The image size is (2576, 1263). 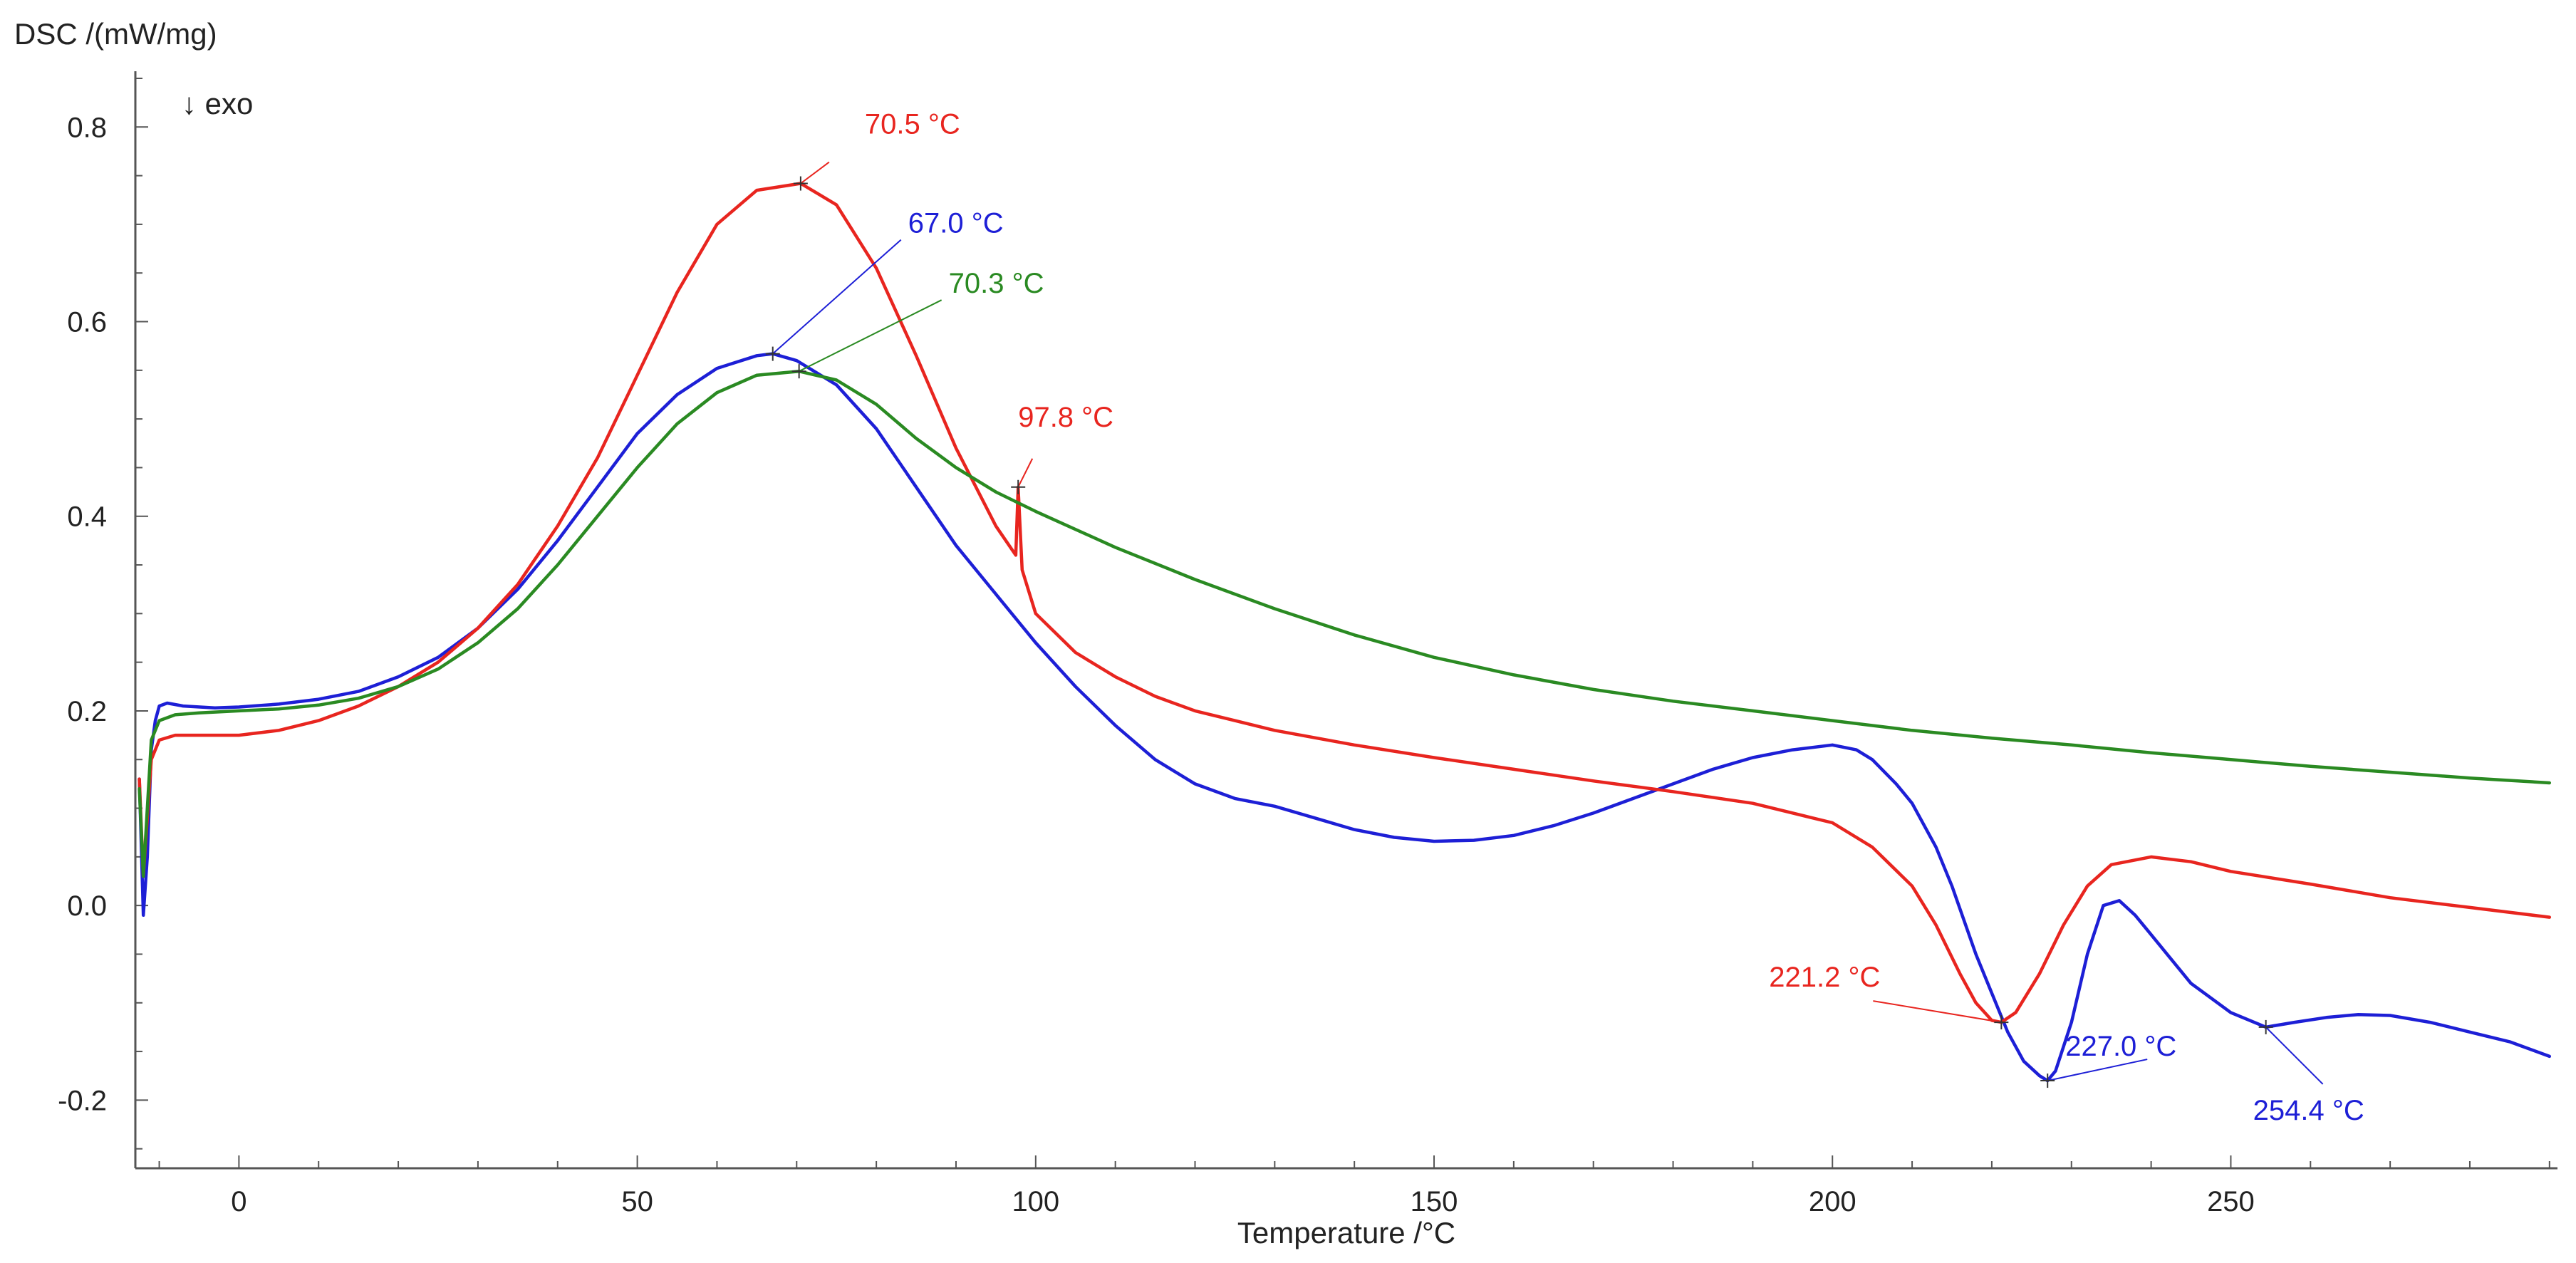 I want to click on x-tick-label: 150, so click(x=1434, y=1201).